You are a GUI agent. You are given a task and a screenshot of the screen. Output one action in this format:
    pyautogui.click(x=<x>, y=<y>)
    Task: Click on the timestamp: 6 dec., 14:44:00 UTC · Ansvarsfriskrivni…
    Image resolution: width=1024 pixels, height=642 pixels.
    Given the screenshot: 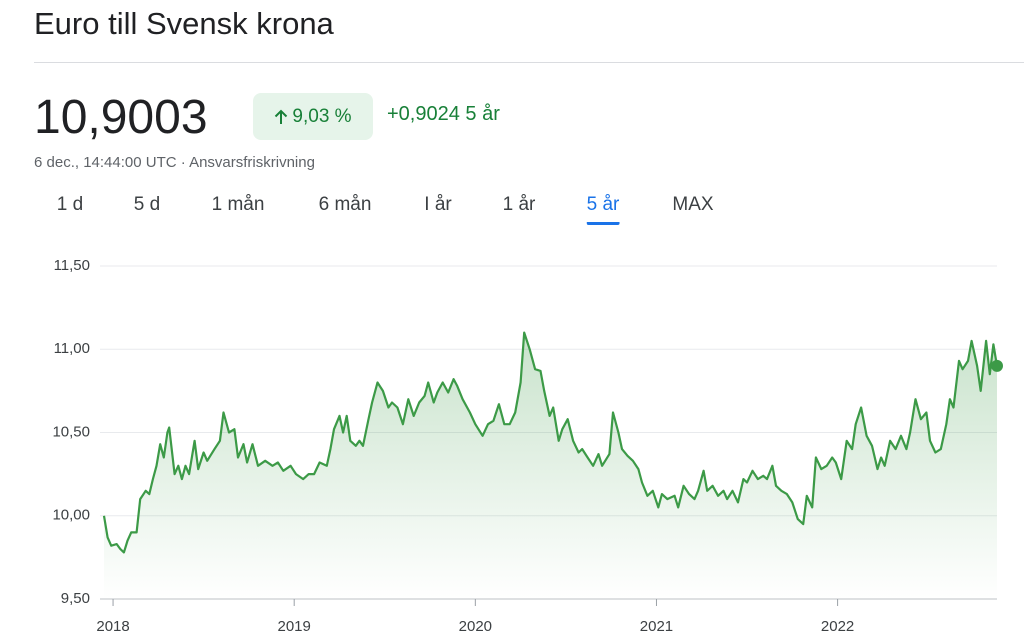 What is the action you would take?
    pyautogui.click(x=174, y=162)
    